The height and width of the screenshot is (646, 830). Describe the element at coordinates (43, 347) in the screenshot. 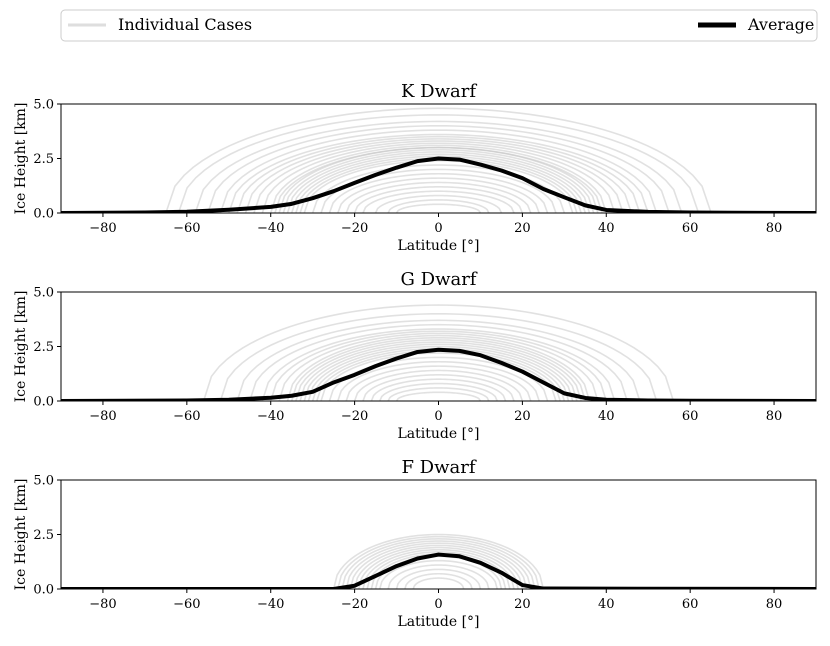

I see `y-tick-label-g-dwarf-1: 2.5` at that location.